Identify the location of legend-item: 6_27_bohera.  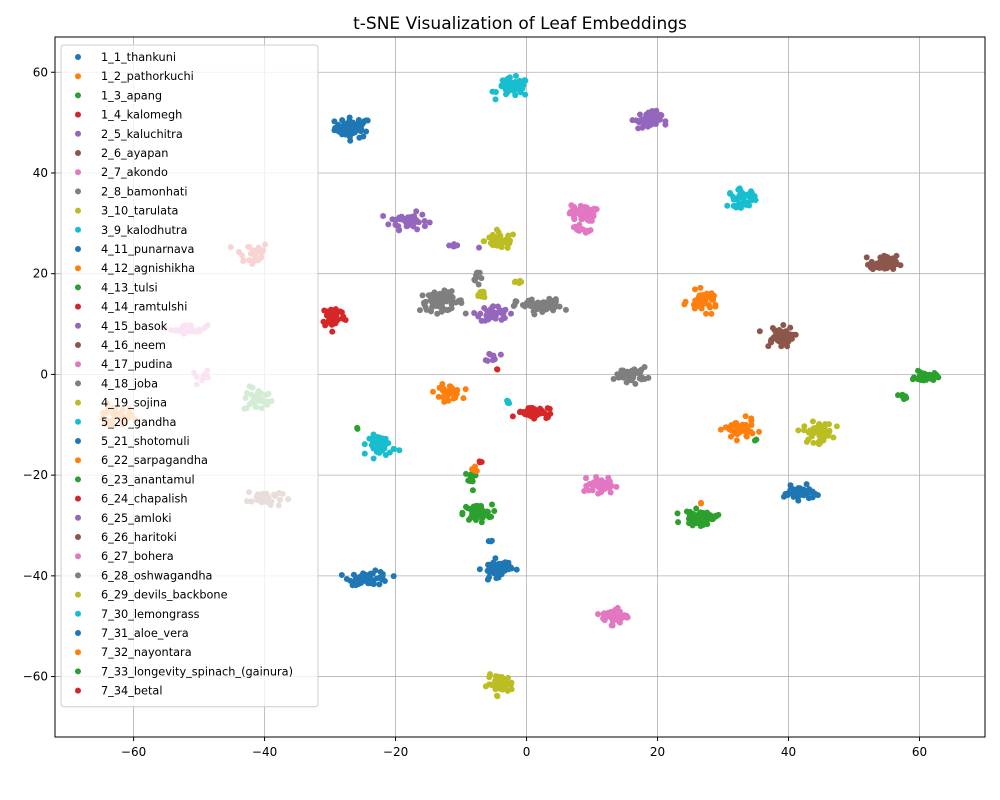
(124, 556).